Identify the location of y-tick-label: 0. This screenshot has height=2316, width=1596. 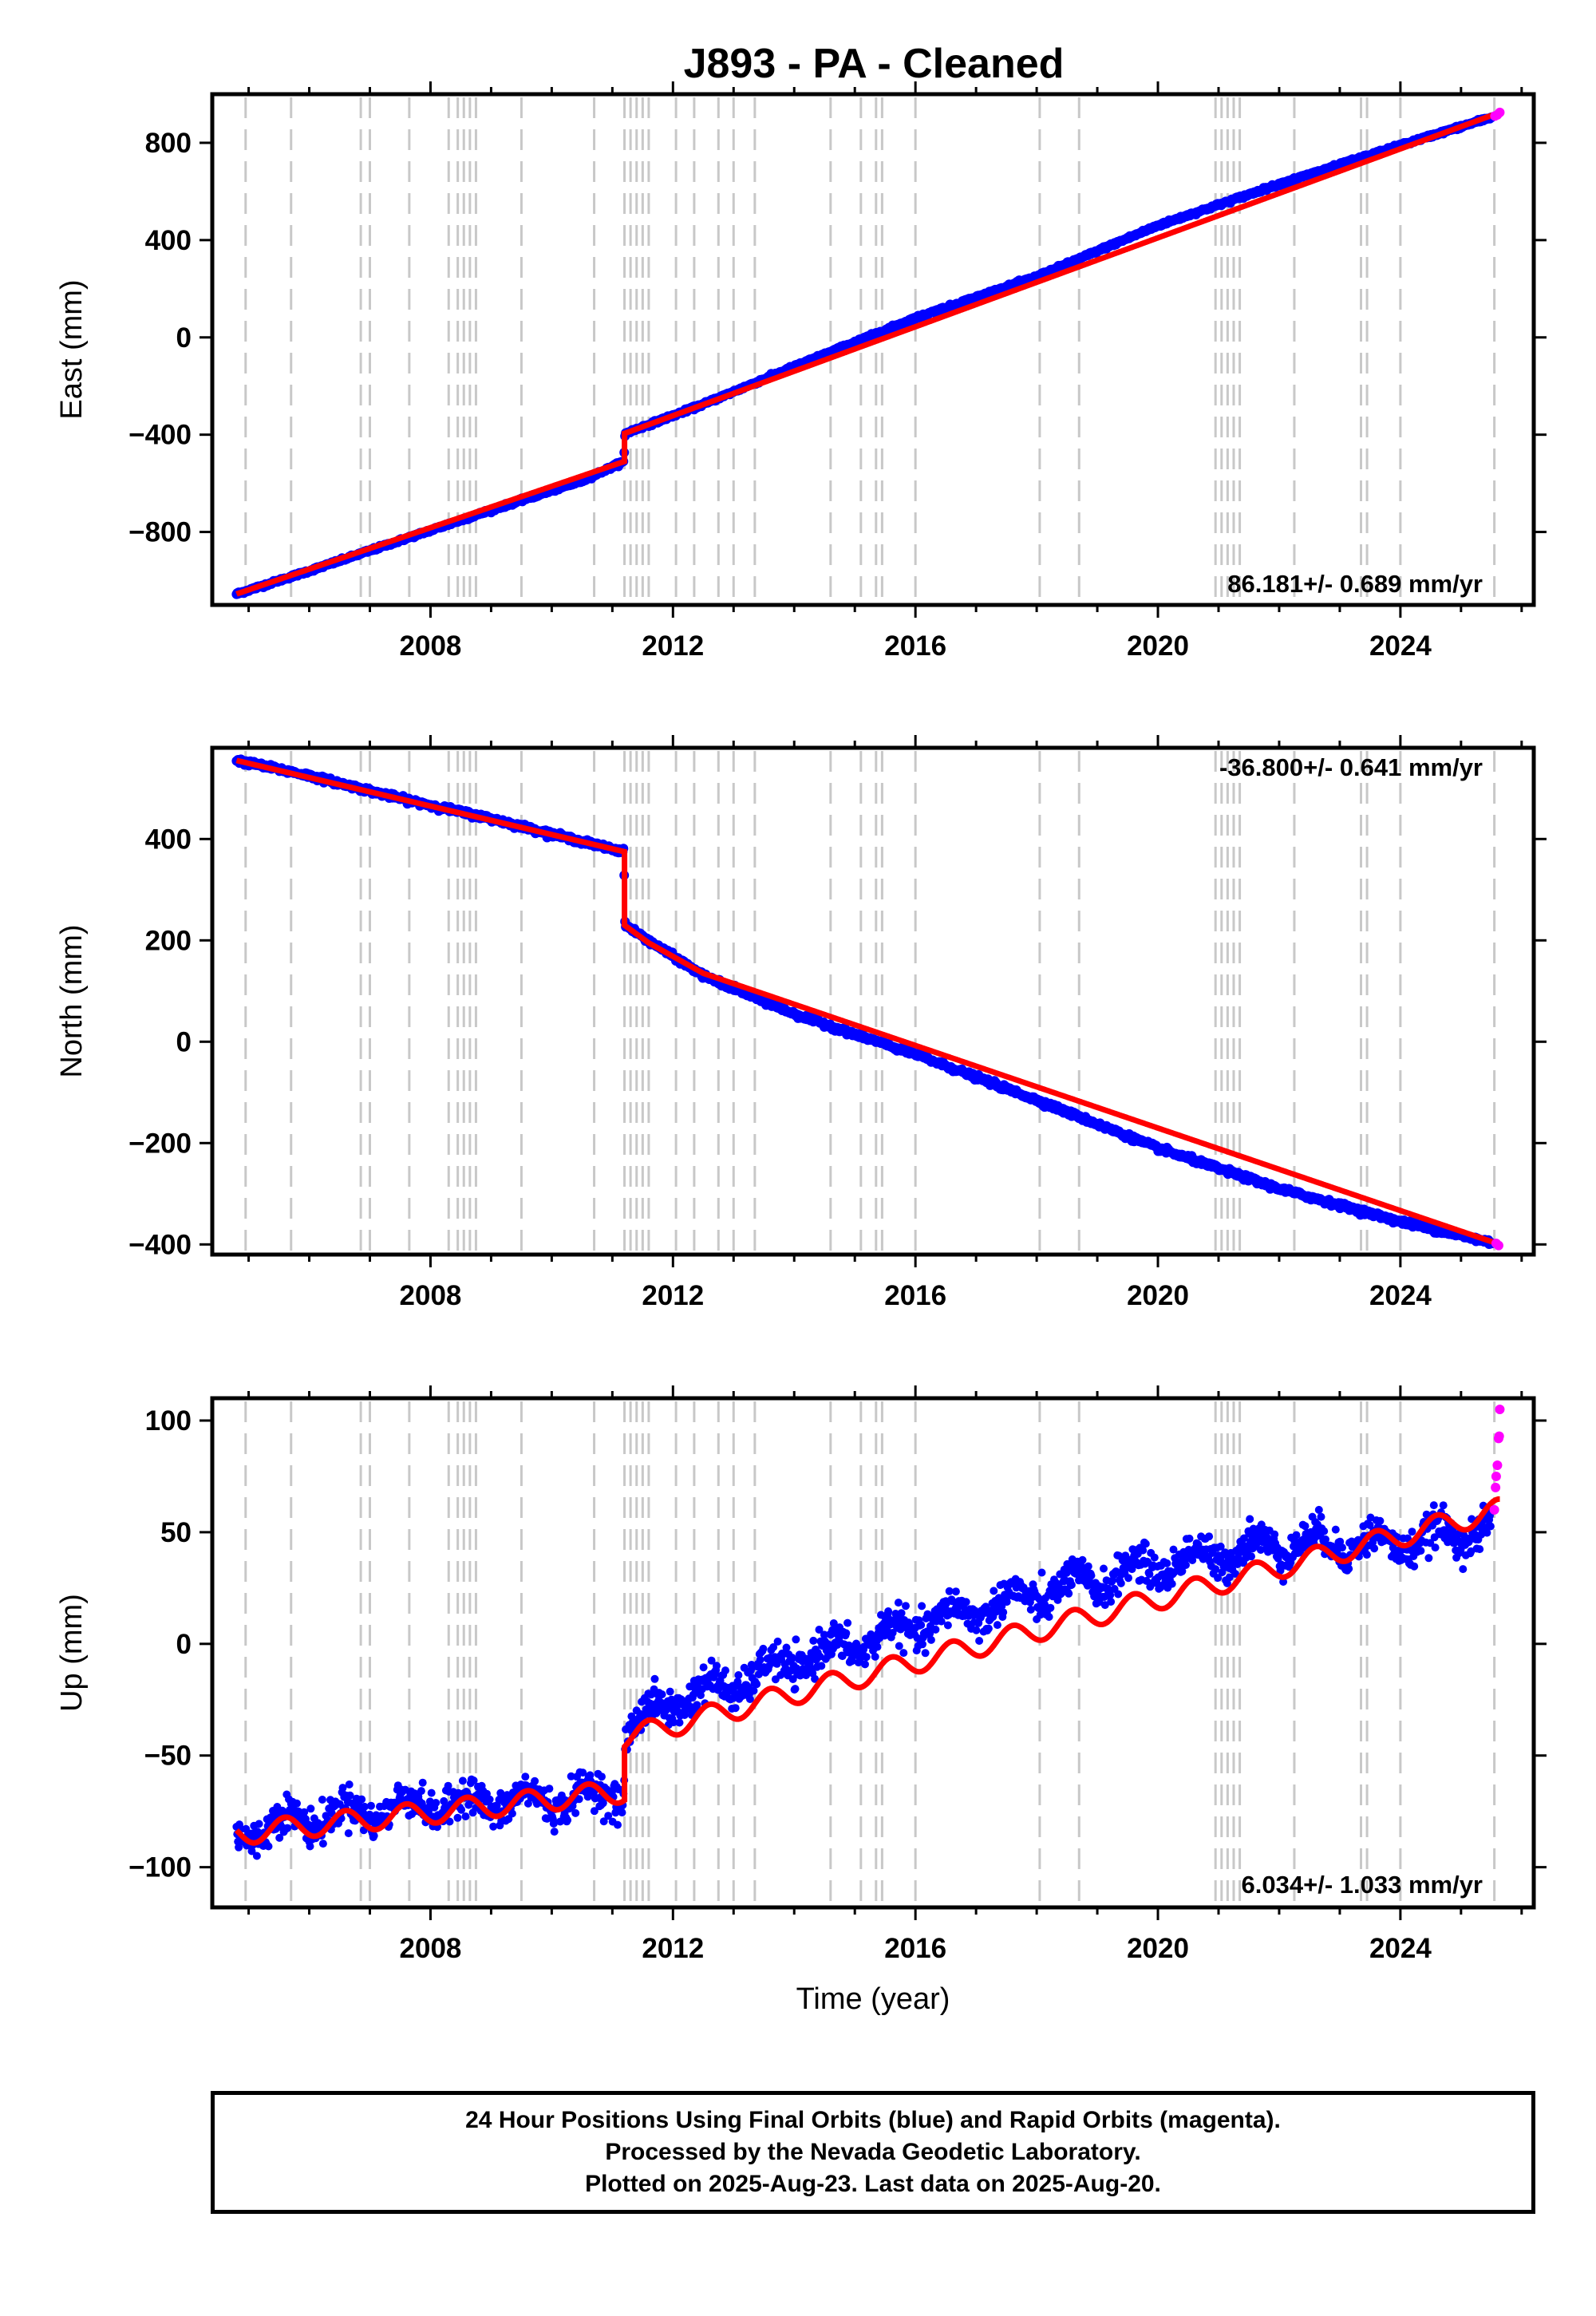
(184, 338).